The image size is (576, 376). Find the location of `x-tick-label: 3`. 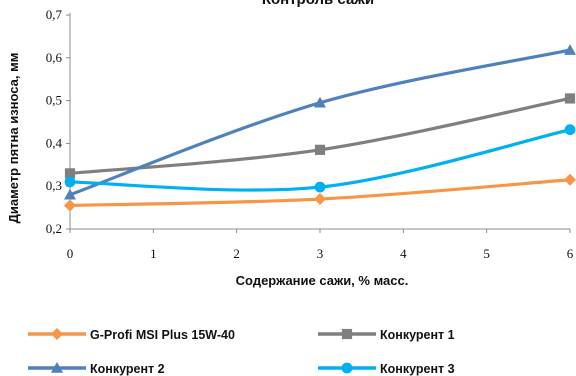

x-tick-label: 3 is located at coordinates (320, 253).